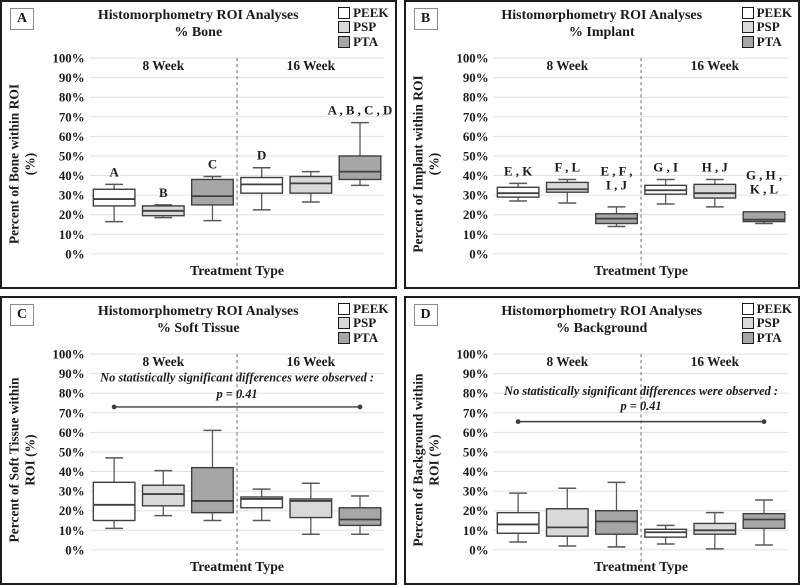 The width and height of the screenshot is (800, 585). I want to click on significance-letter-label: A, so click(114, 171).